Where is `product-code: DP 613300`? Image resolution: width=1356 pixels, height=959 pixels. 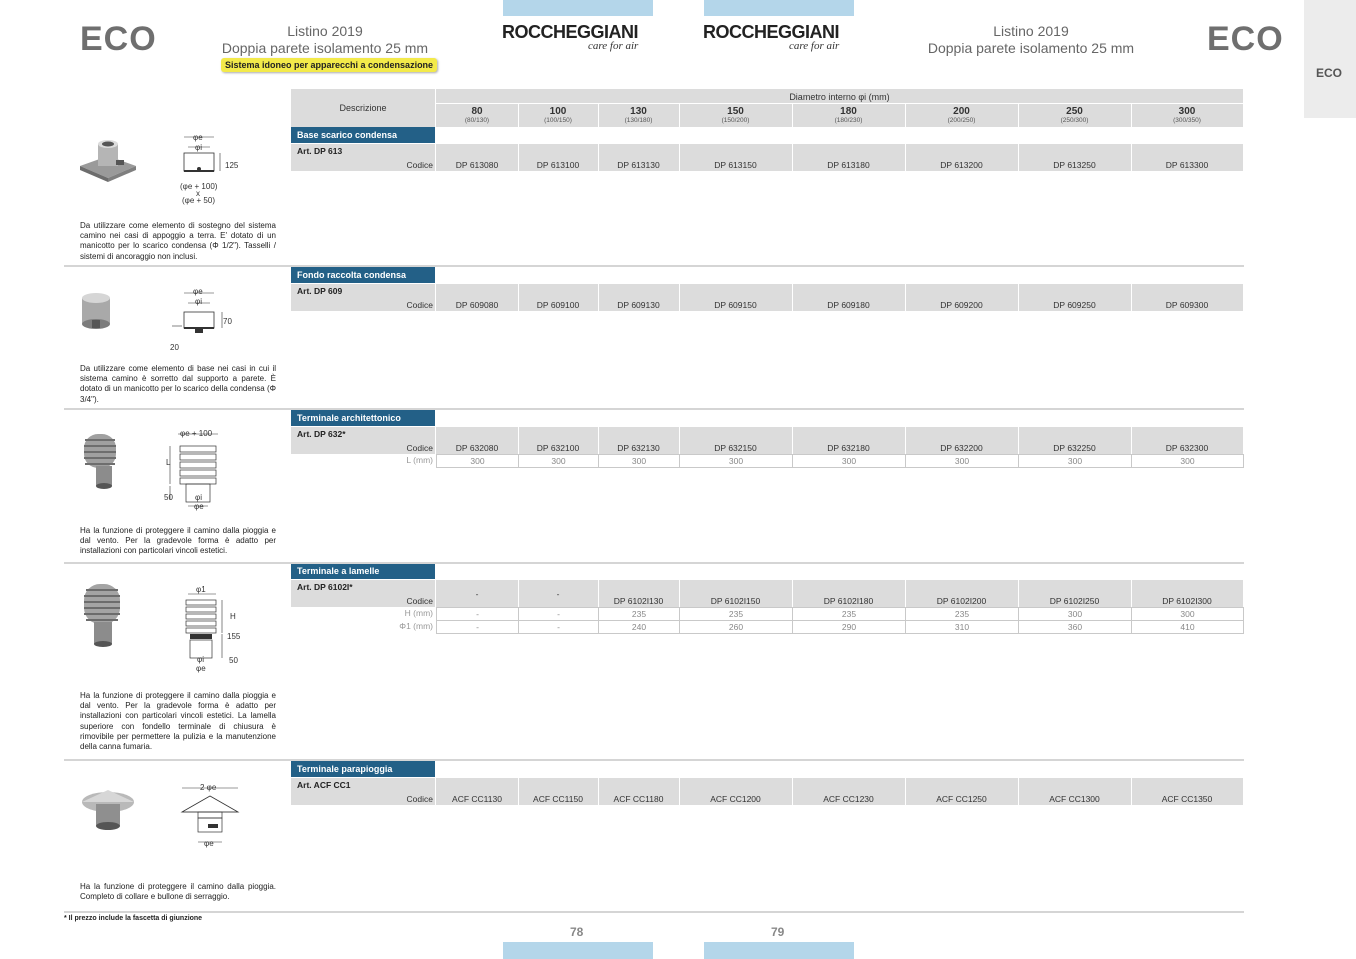 product-code: DP 613300 is located at coordinates (1187, 165).